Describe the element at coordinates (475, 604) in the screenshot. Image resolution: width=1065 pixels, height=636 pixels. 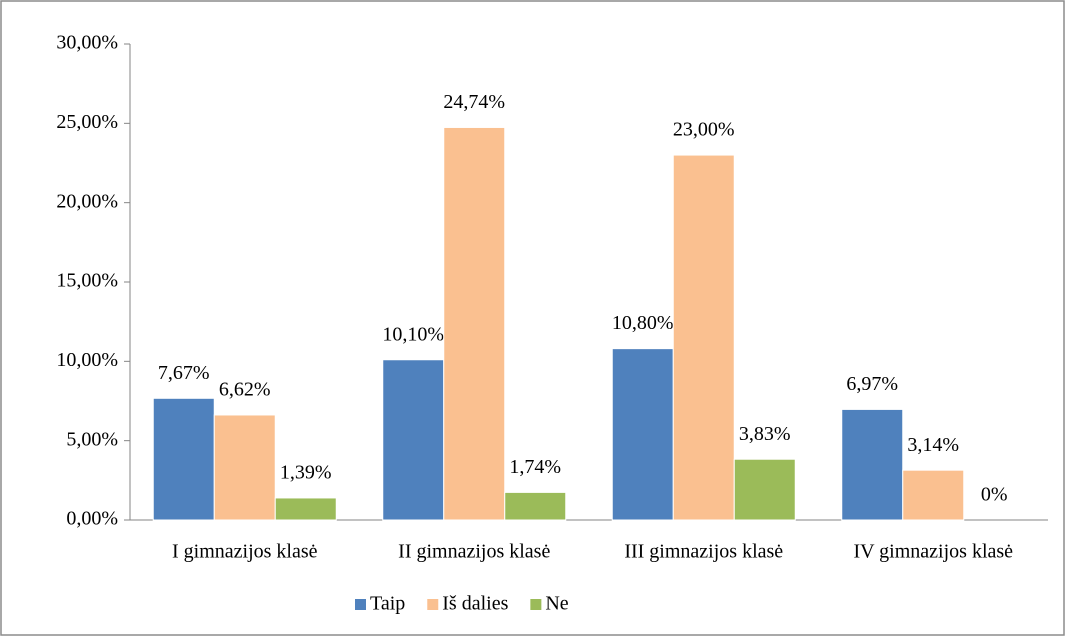
I see `legend-label: Iš dalies` at that location.